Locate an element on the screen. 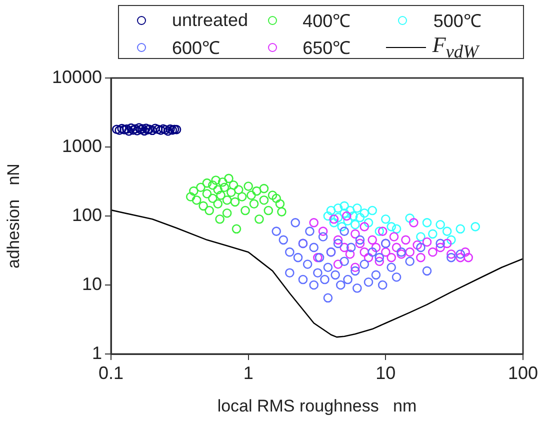  x-axis-title: local RMS roughness nm is located at coordinates (317, 406).